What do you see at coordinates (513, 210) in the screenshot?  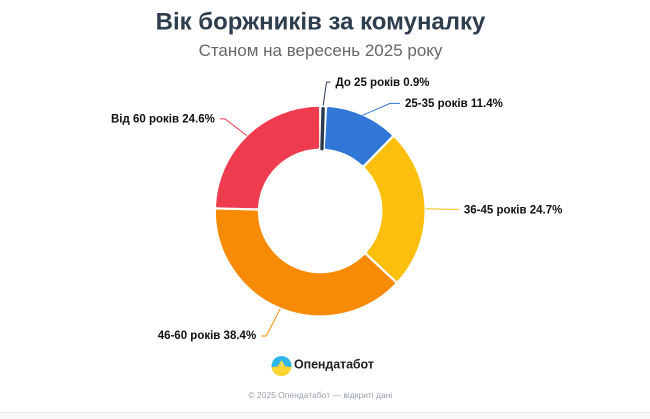 I see `svg-text: 36-45 років 24.7%` at bounding box center [513, 210].